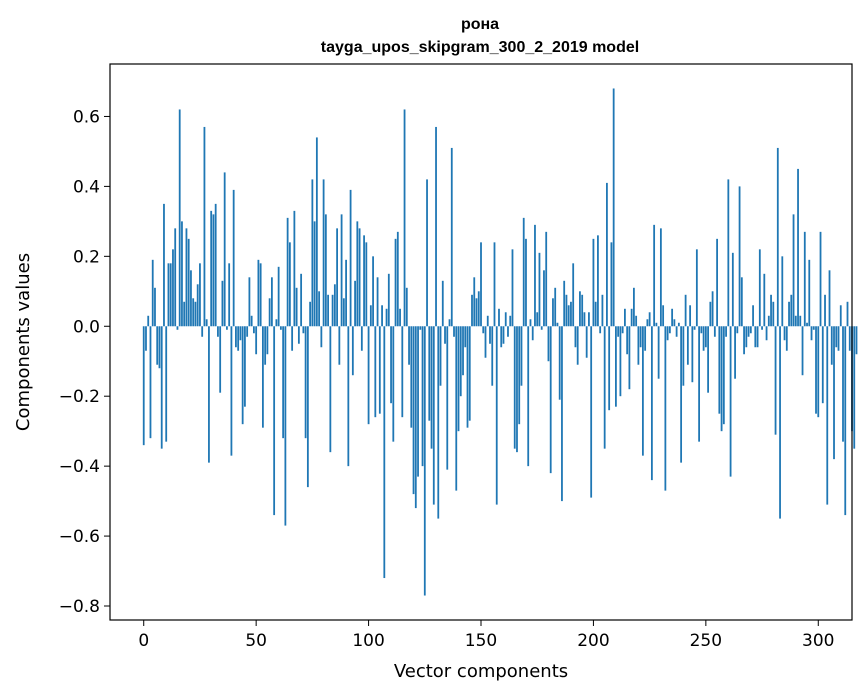 The image size is (867, 700). Describe the element at coordinates (79, 607) in the screenshot. I see `y-tick-label: −0.8` at that location.